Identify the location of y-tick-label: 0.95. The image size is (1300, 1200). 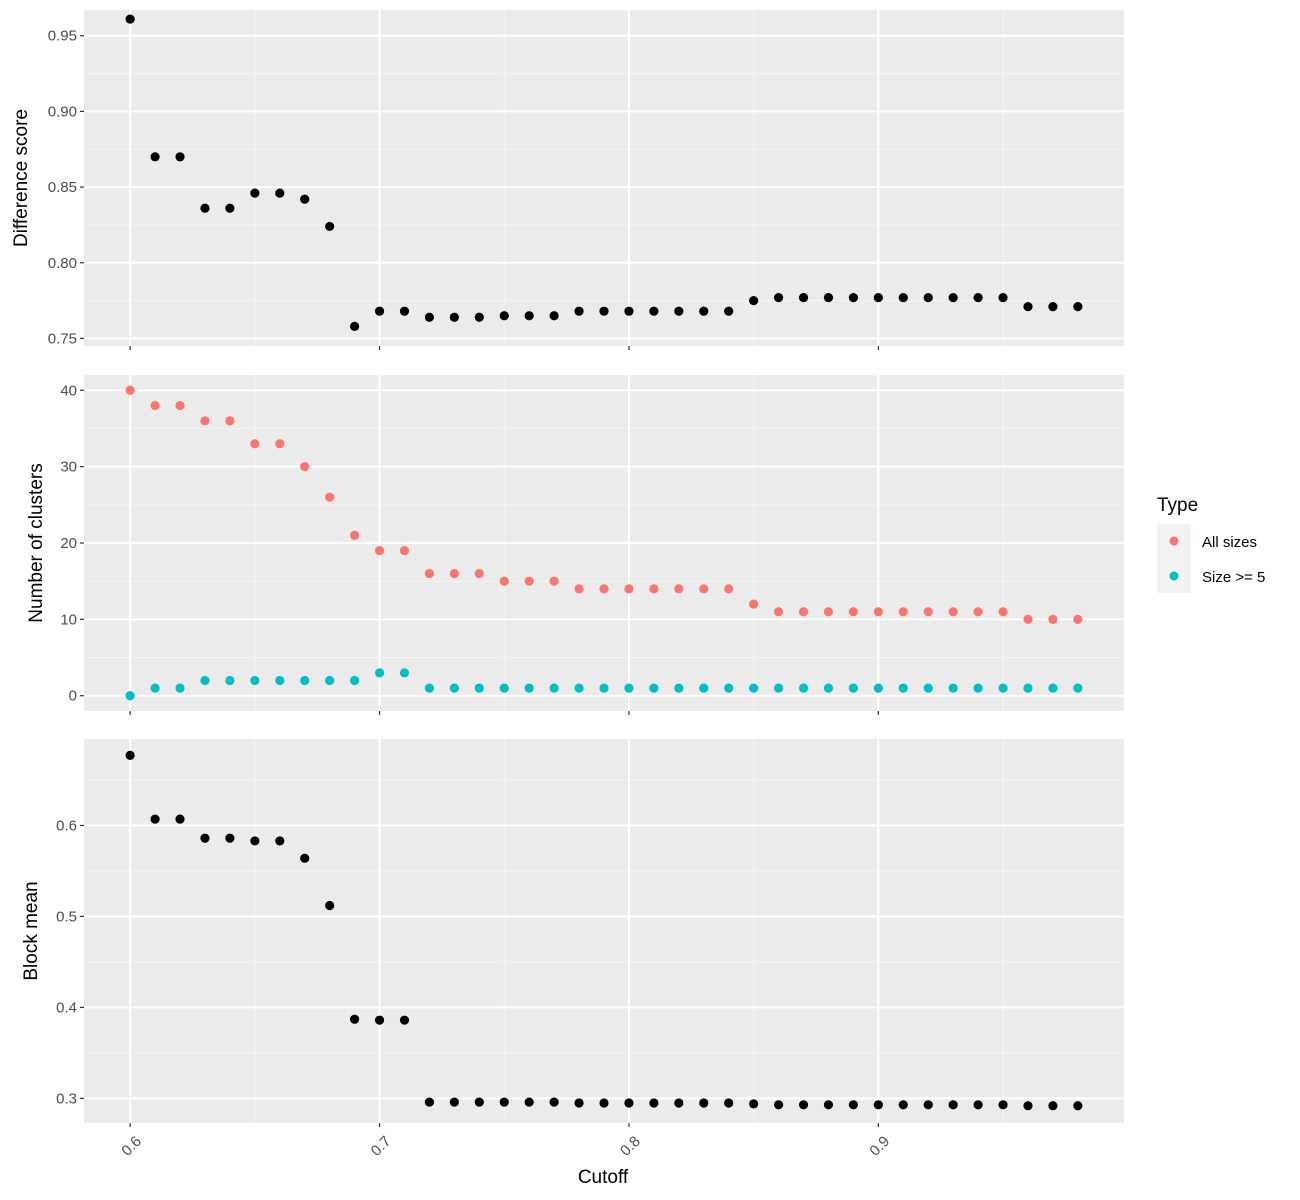
(62, 36).